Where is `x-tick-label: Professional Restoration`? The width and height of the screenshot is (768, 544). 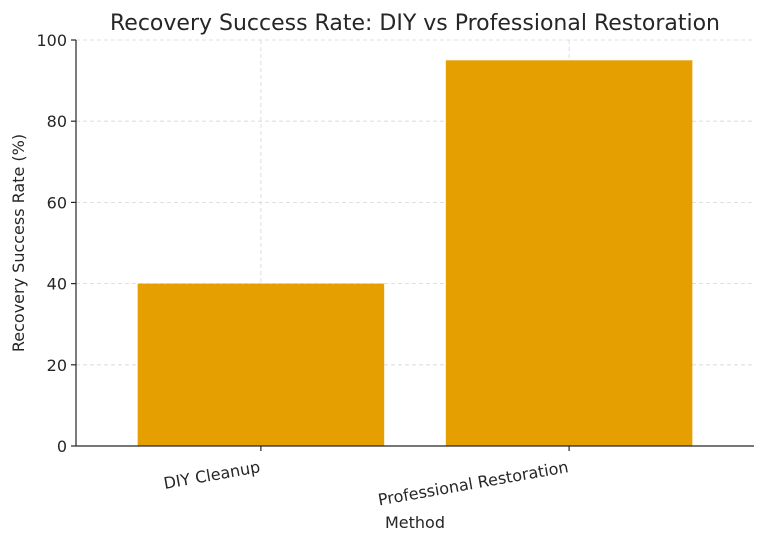 x-tick-label: Professional Restoration is located at coordinates (472, 483).